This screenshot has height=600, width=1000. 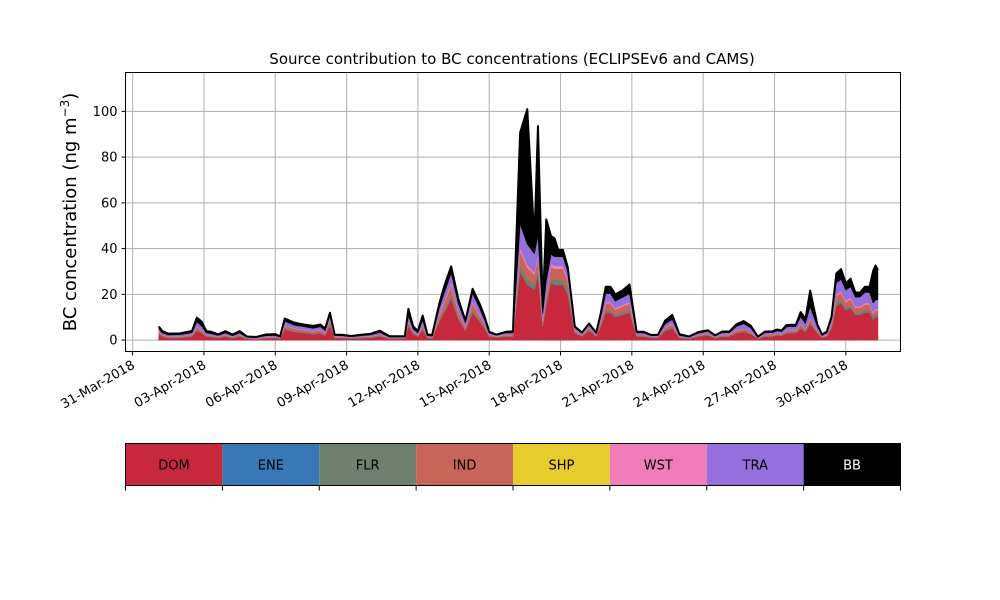 I want to click on legend-swatch-ind, so click(x=464, y=464).